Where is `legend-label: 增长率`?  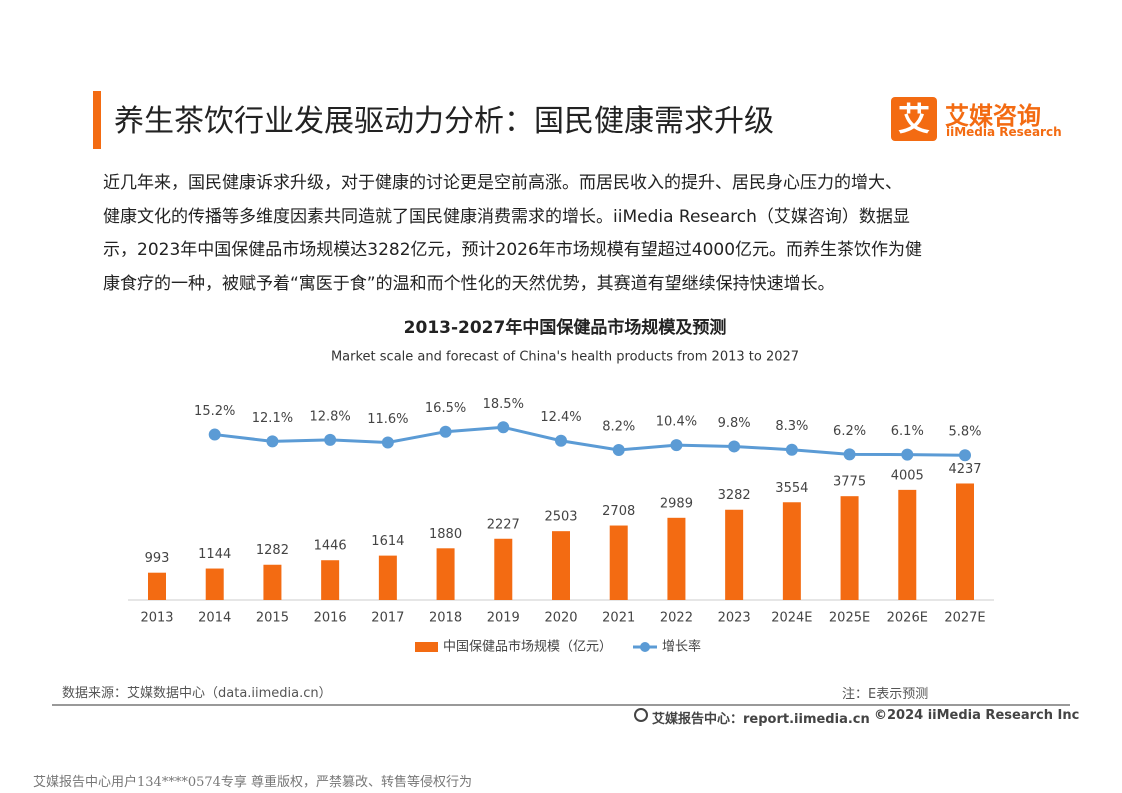
legend-label: 增长率 is located at coordinates (681, 647).